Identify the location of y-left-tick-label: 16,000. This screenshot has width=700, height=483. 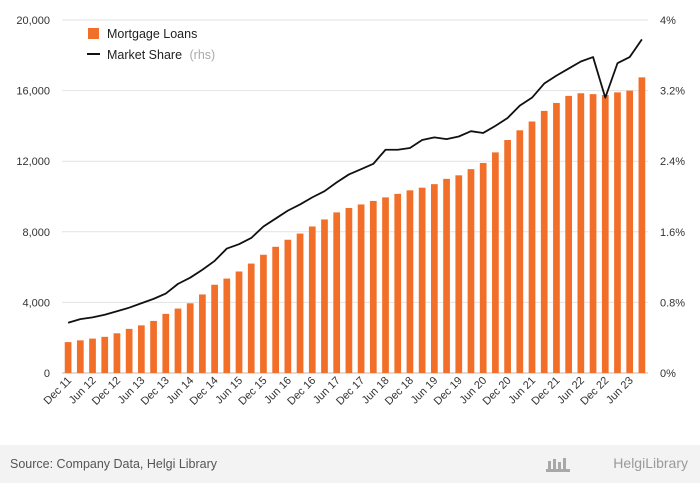
(33, 92).